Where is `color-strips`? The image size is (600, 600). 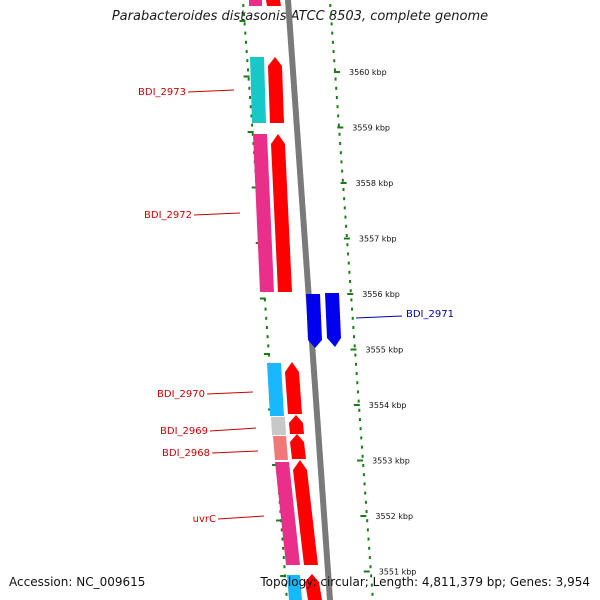
color-strips is located at coordinates (275, 300).